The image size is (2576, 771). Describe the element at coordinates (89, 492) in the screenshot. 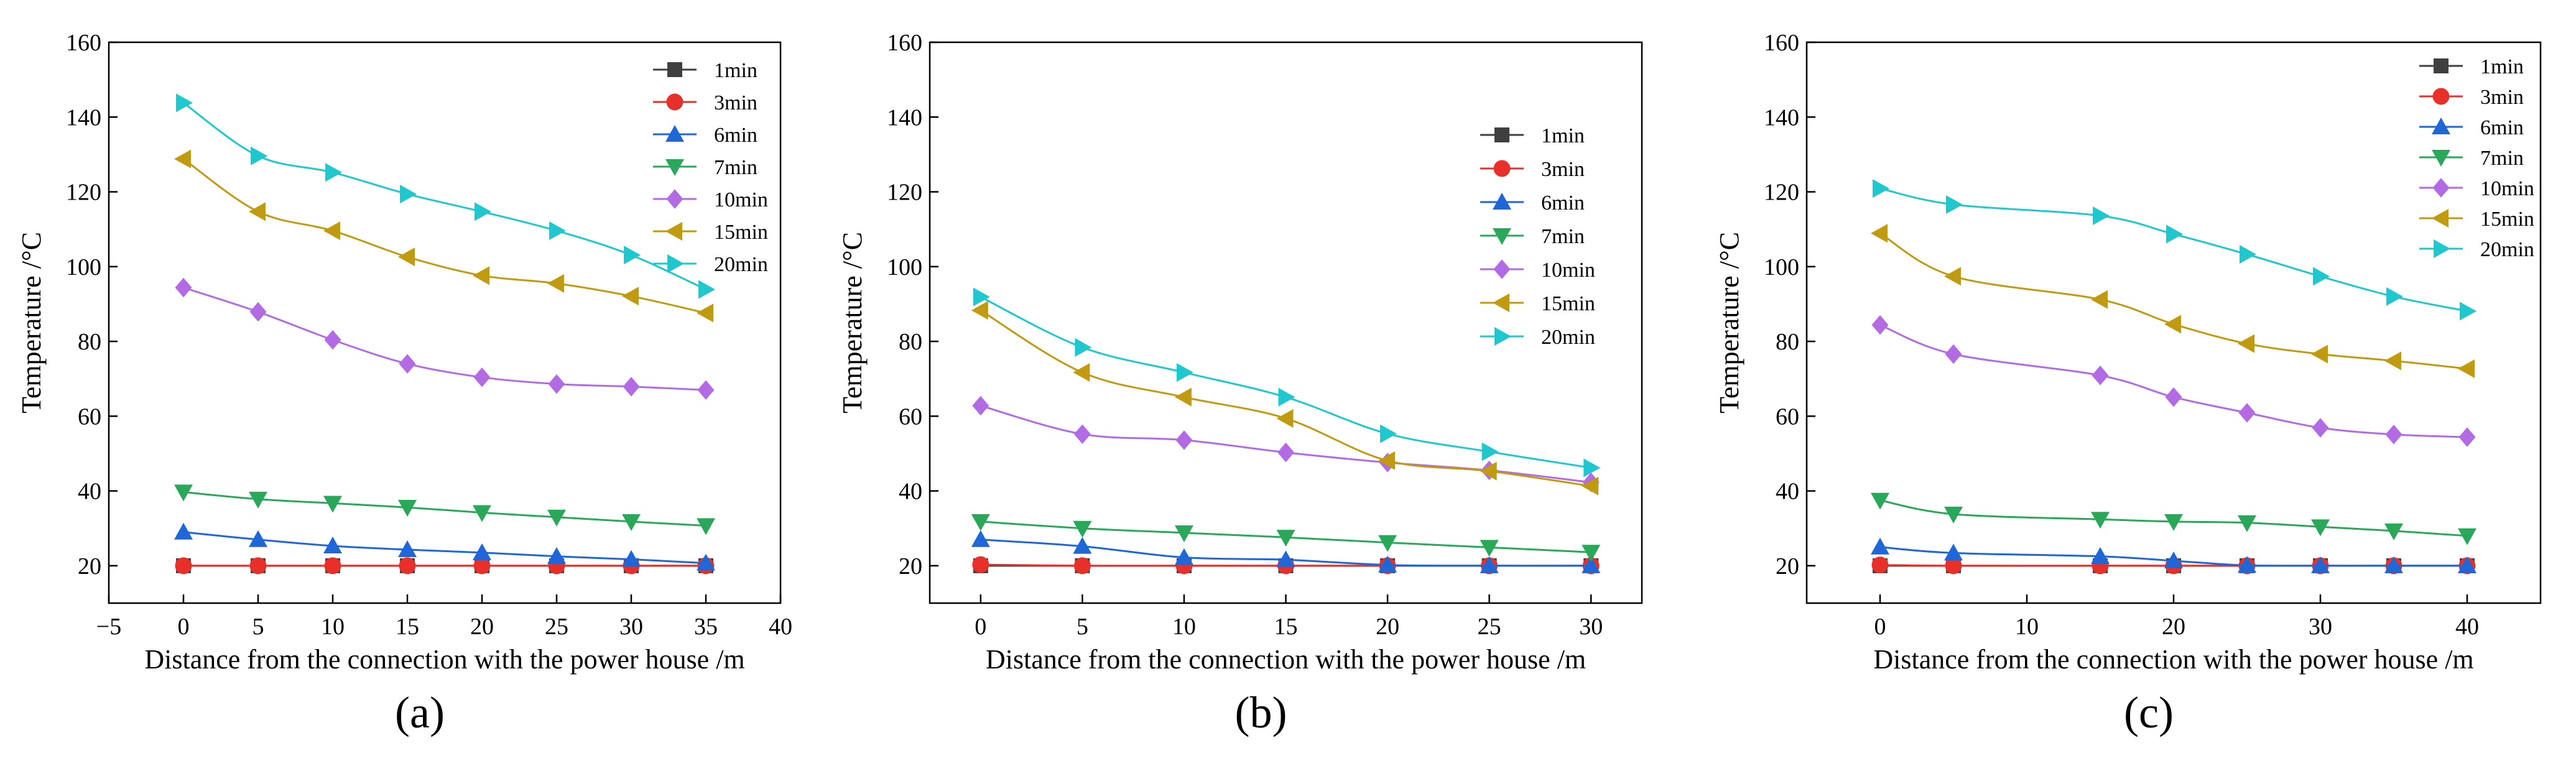

I see `y-tick-label: 40` at that location.